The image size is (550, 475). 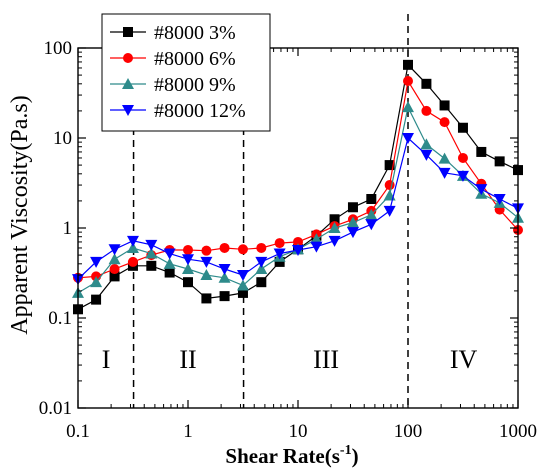 I want to click on x-axis-title: Shear Rate(s-1), so click(x=291, y=455).